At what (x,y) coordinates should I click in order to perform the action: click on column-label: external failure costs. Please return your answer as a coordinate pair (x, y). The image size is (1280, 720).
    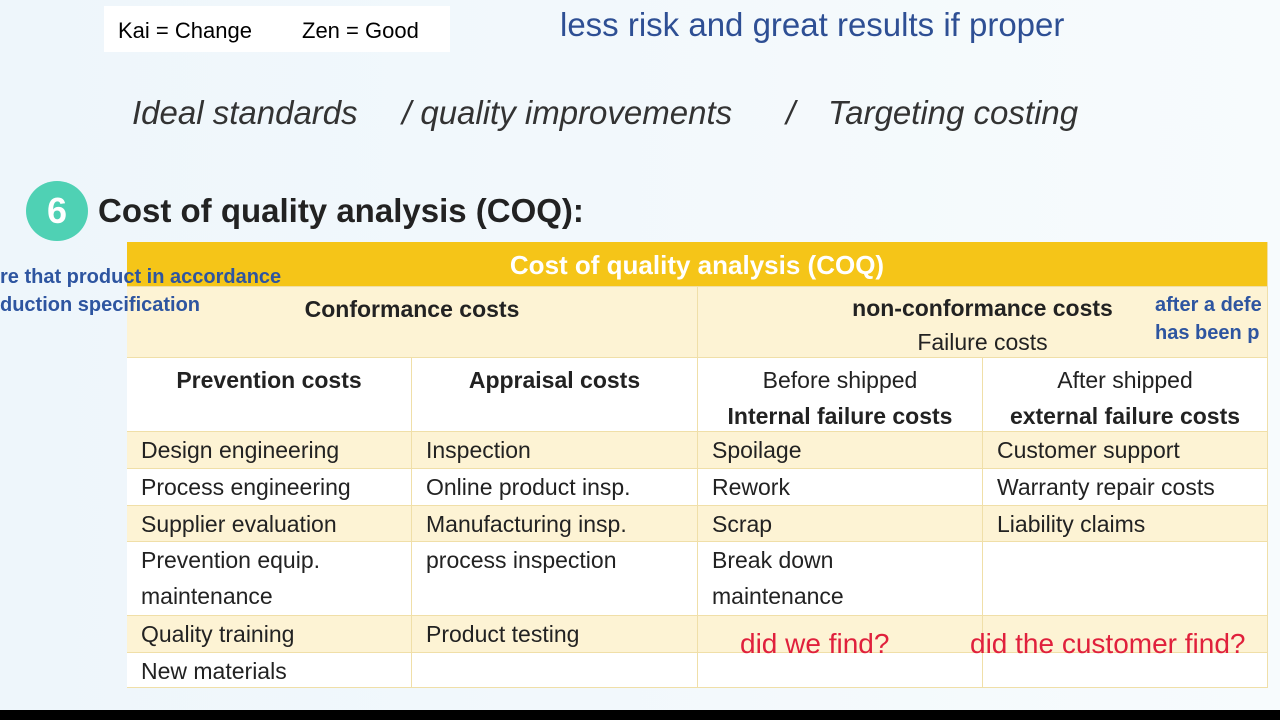
    Looking at the image, I should click on (1125, 416).